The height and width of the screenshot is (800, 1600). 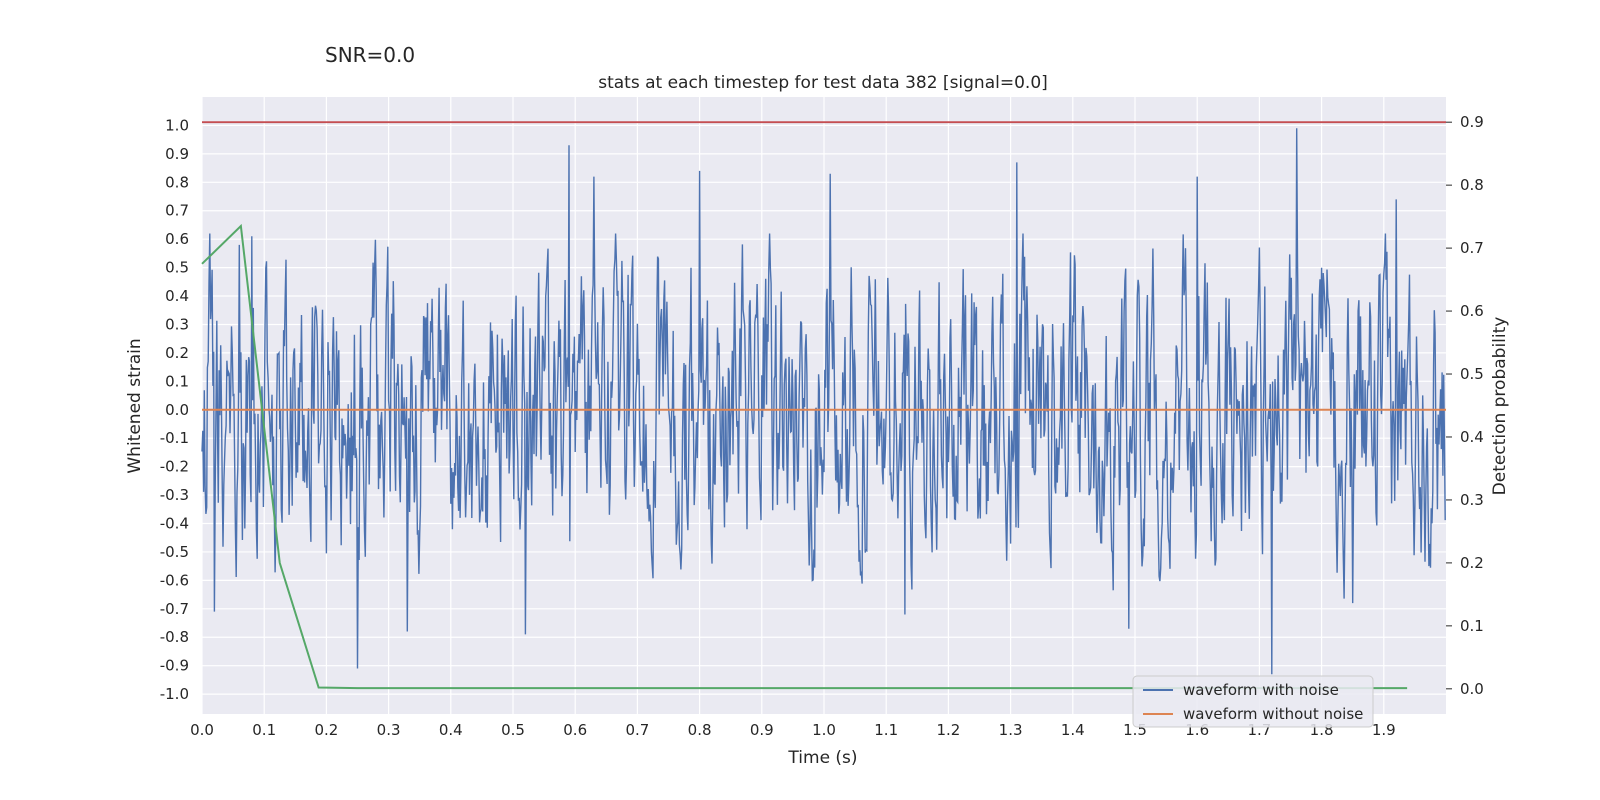 I want to click on x-tick-label: 0.8, so click(x=700, y=730).